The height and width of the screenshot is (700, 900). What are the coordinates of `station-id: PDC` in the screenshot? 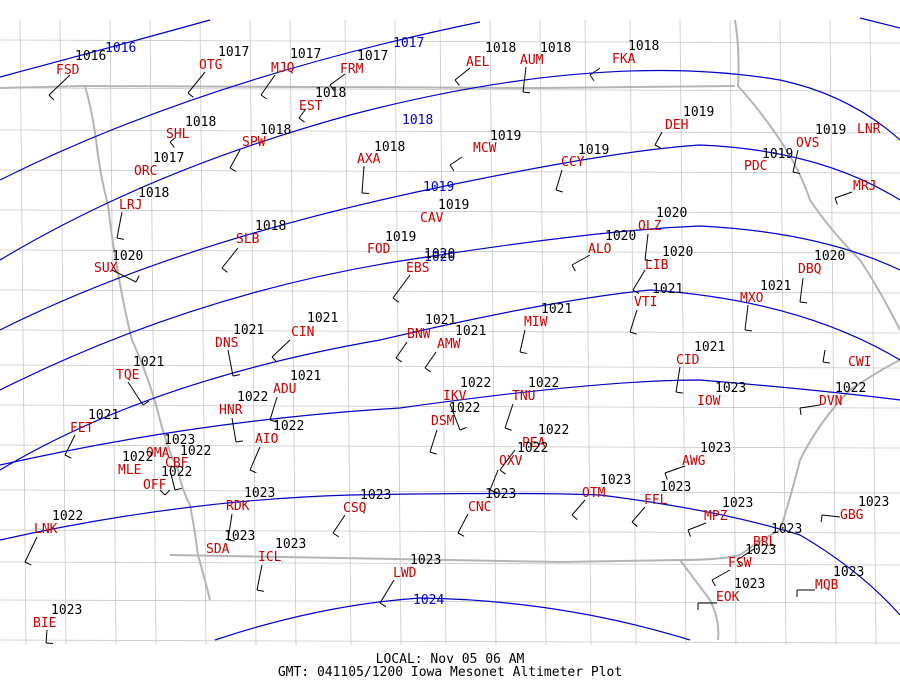 It's located at (755, 166).